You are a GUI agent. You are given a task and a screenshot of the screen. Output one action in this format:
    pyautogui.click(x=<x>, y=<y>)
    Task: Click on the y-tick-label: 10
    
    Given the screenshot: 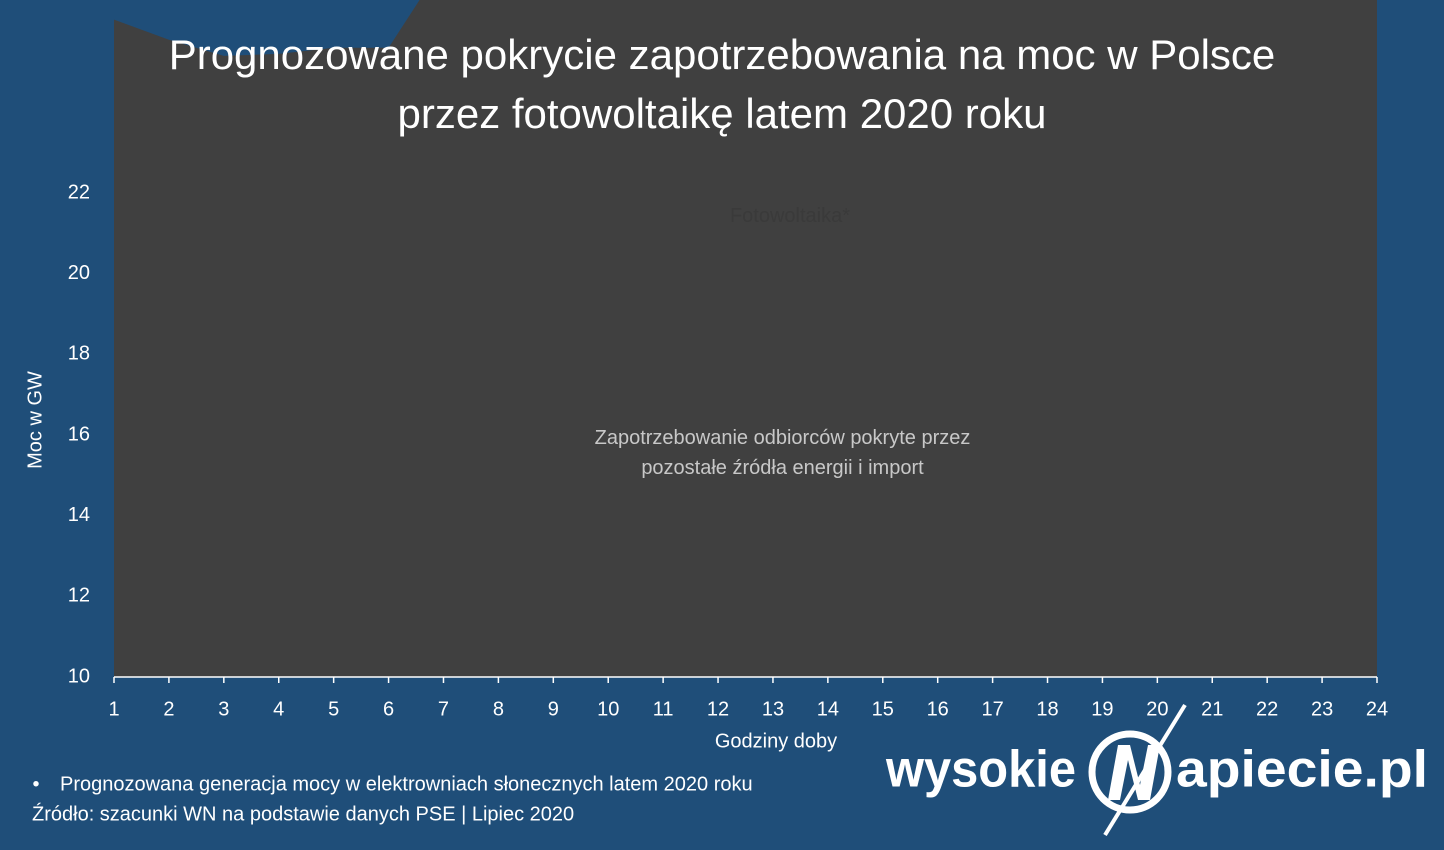 What is the action you would take?
    pyautogui.click(x=79, y=676)
    